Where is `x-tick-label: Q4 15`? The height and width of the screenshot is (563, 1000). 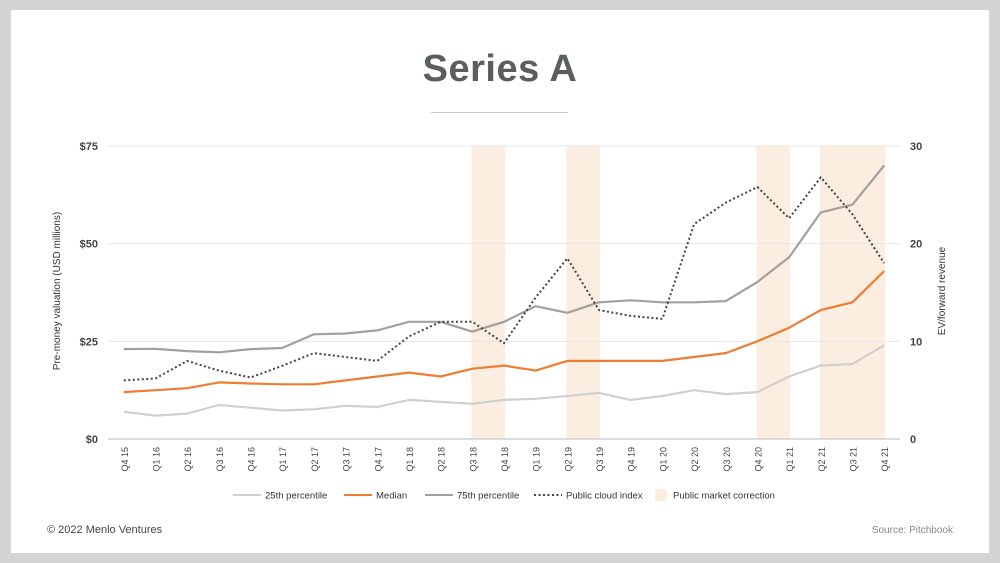
x-tick-label: Q4 15 is located at coordinates (125, 459).